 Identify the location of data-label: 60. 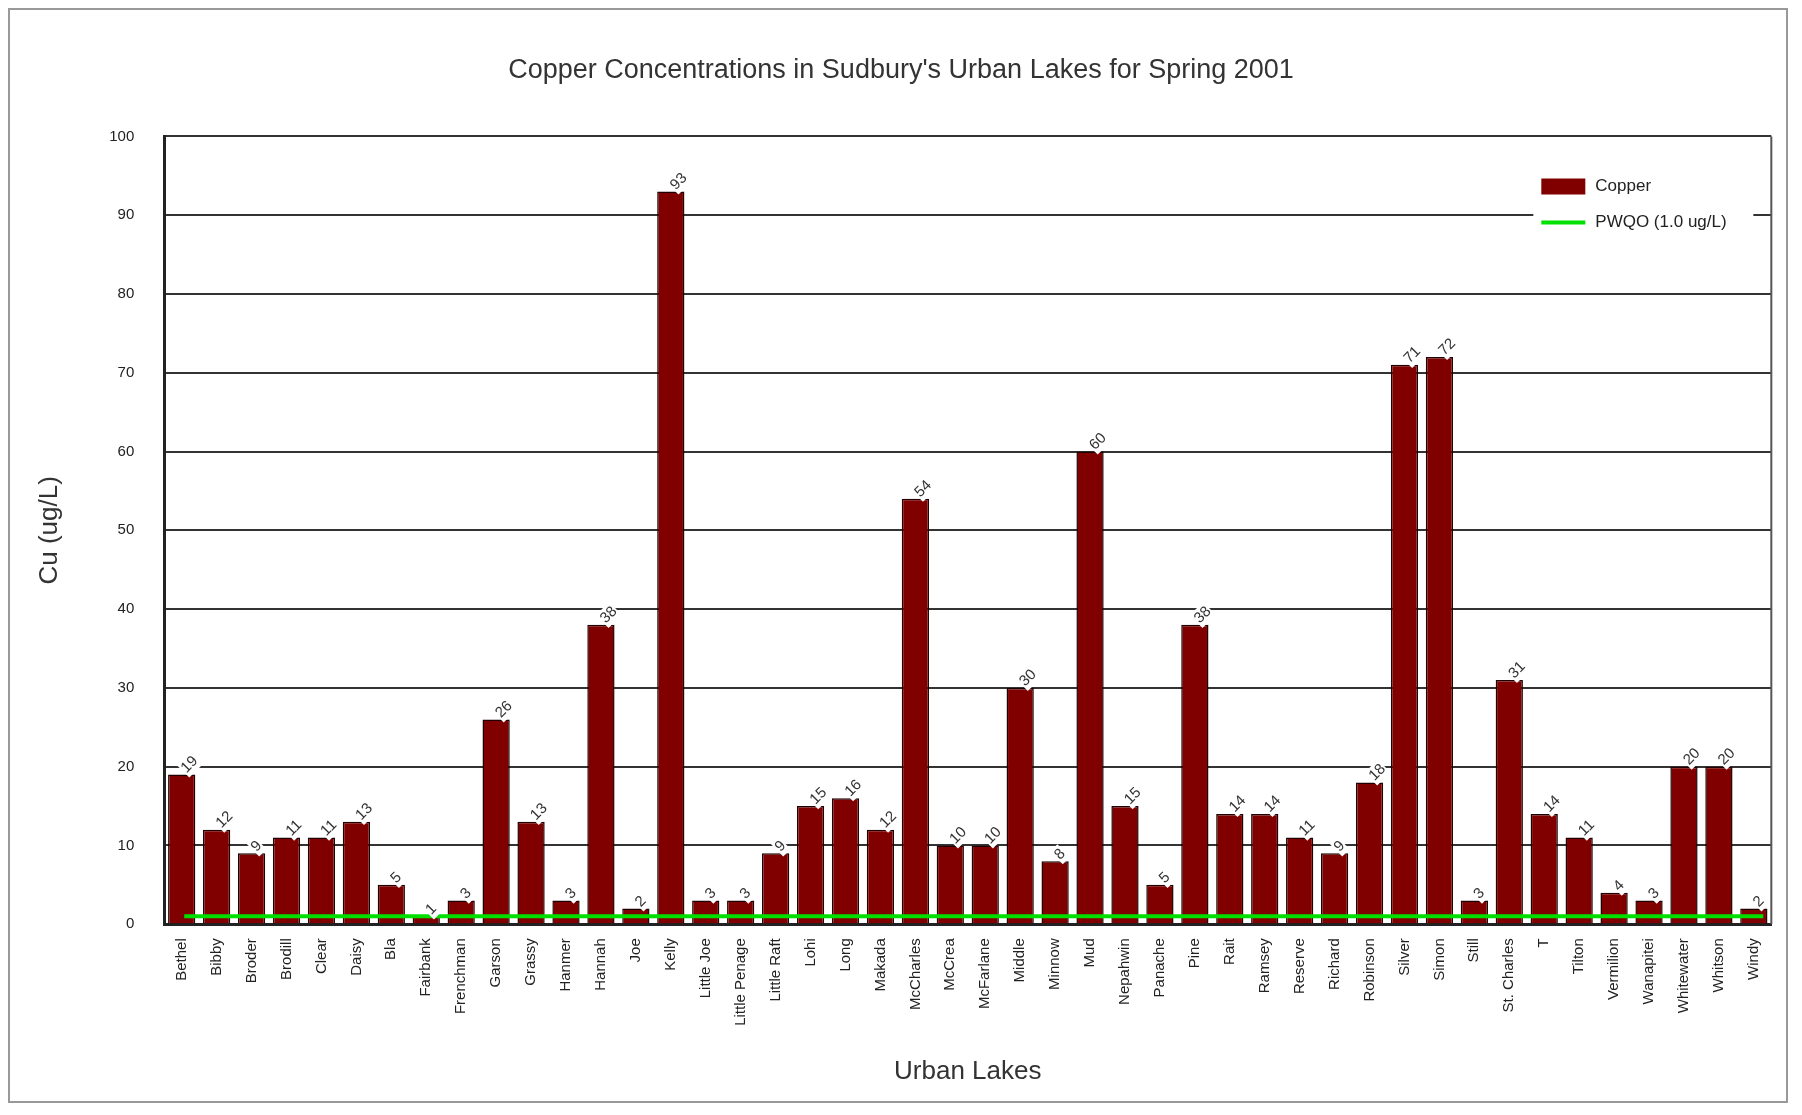
(1097, 440).